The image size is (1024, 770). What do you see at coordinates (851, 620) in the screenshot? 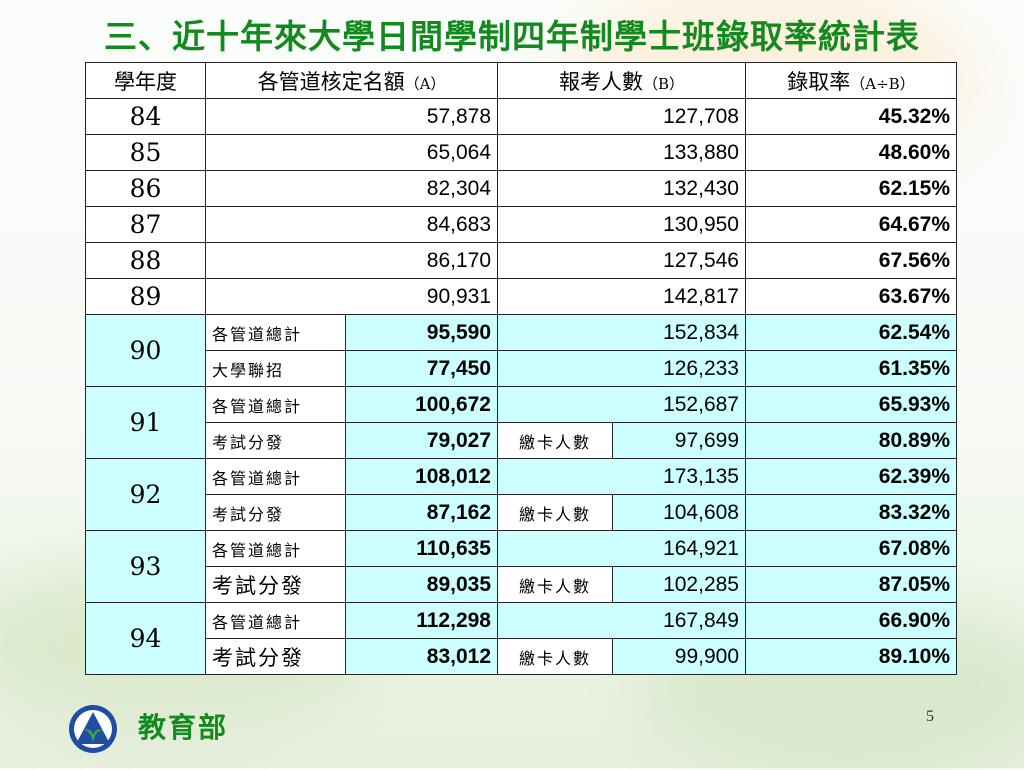
I see `rate-cell: 66.90%` at bounding box center [851, 620].